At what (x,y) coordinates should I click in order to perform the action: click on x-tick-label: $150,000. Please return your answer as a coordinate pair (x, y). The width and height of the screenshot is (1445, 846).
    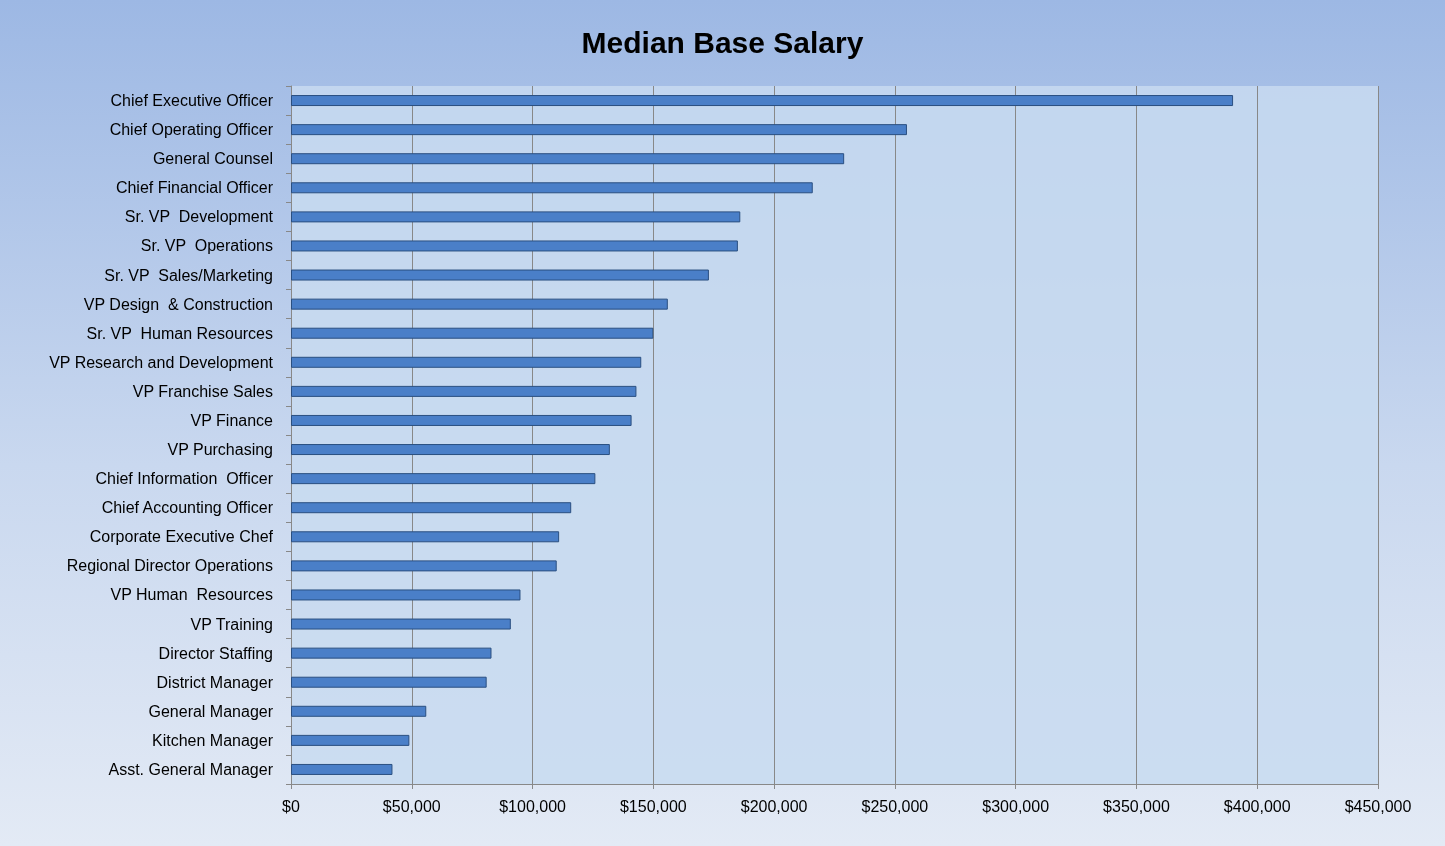
    Looking at the image, I should click on (653, 806).